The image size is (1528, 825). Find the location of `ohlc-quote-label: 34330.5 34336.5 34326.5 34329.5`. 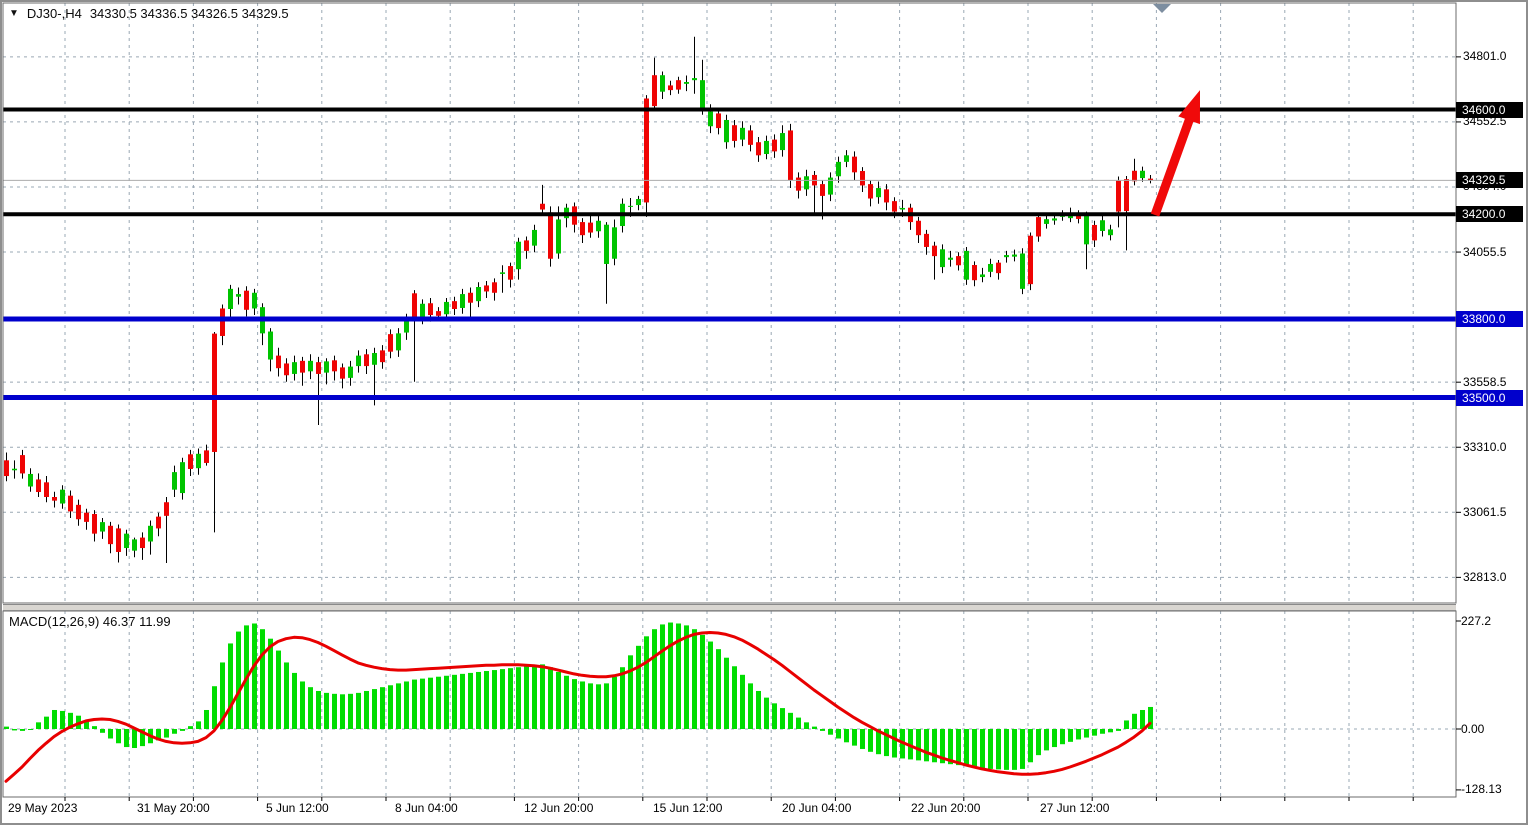

ohlc-quote-label: 34330.5 34336.5 34326.5 34329.5 is located at coordinates (189, 13).